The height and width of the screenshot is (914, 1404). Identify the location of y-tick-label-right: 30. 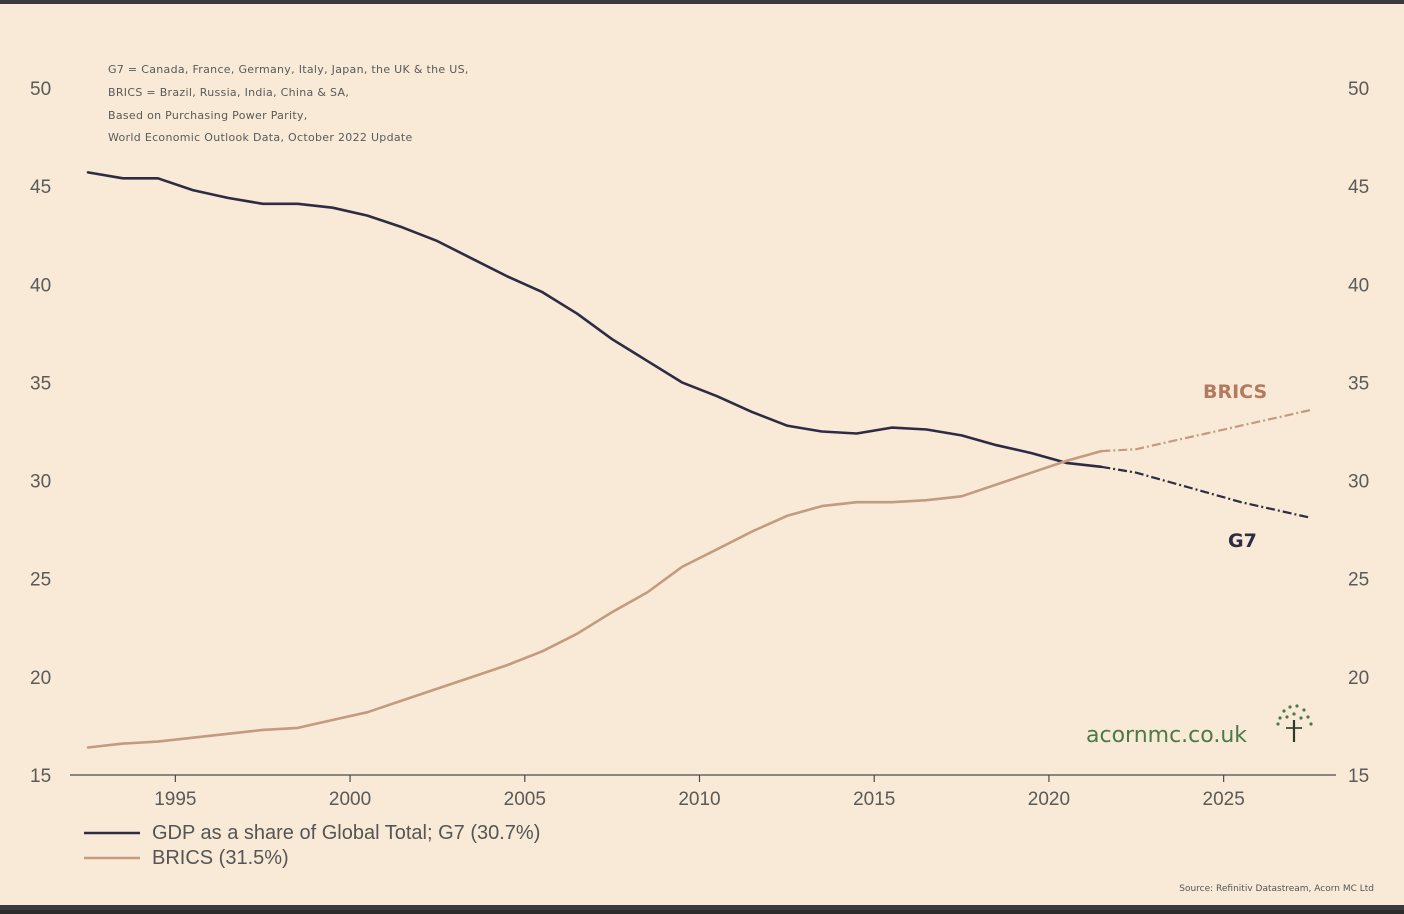
(1358, 482).